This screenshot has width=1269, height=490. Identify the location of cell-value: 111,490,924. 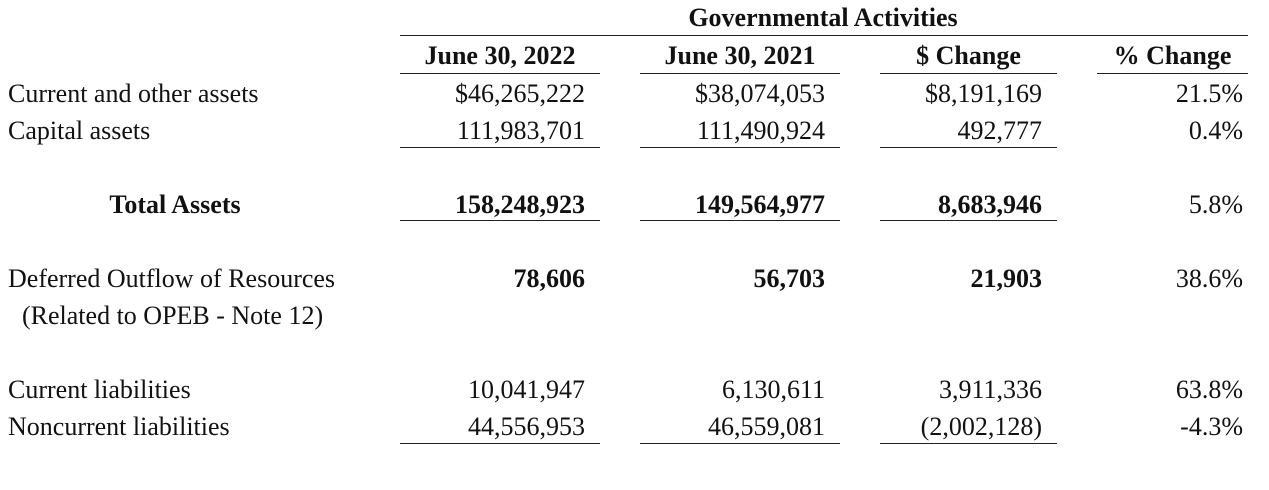
(760, 130).